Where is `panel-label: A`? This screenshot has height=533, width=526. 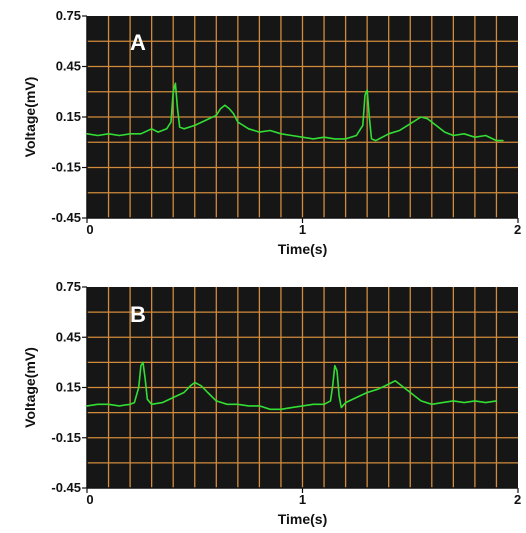
panel-label: A is located at coordinates (138, 42).